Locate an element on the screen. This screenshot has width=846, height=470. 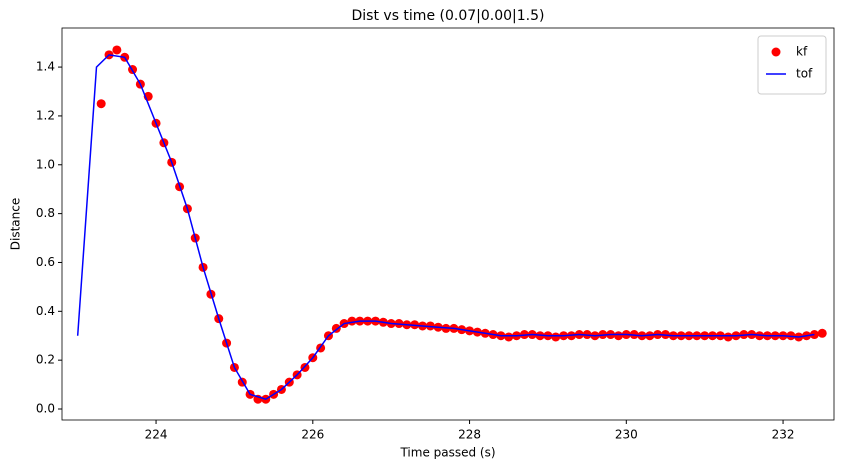
x-tick-label: 228 is located at coordinates (469, 435).